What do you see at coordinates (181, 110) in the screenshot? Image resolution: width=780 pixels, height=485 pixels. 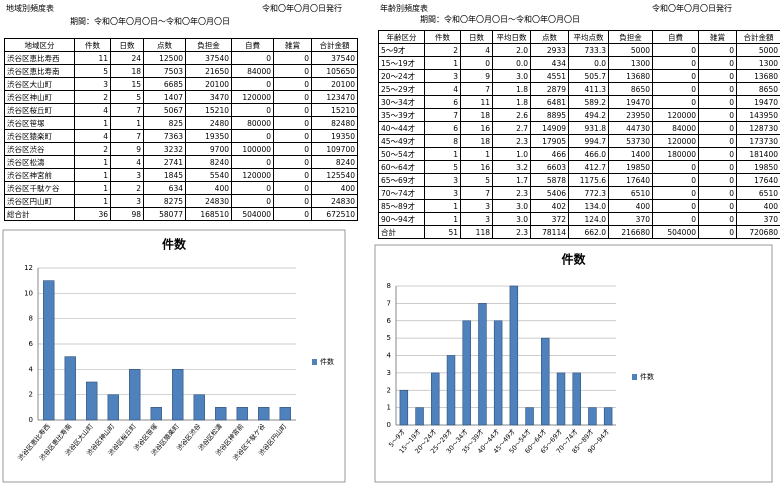 I see `table-row: 渋谷区桜丘町 4 7 5067 15210 0 0 15210` at bounding box center [181, 110].